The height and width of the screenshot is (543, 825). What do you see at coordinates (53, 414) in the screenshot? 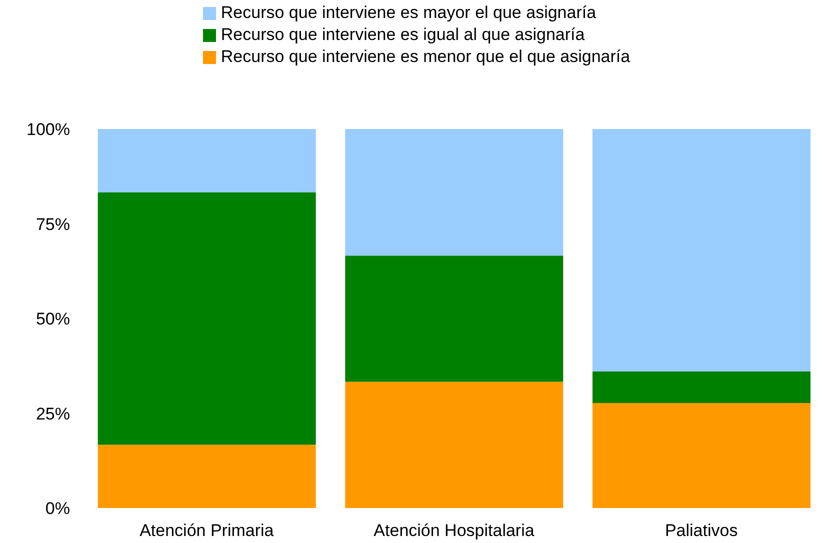
I see `y-tick-label: 25%` at bounding box center [53, 414].